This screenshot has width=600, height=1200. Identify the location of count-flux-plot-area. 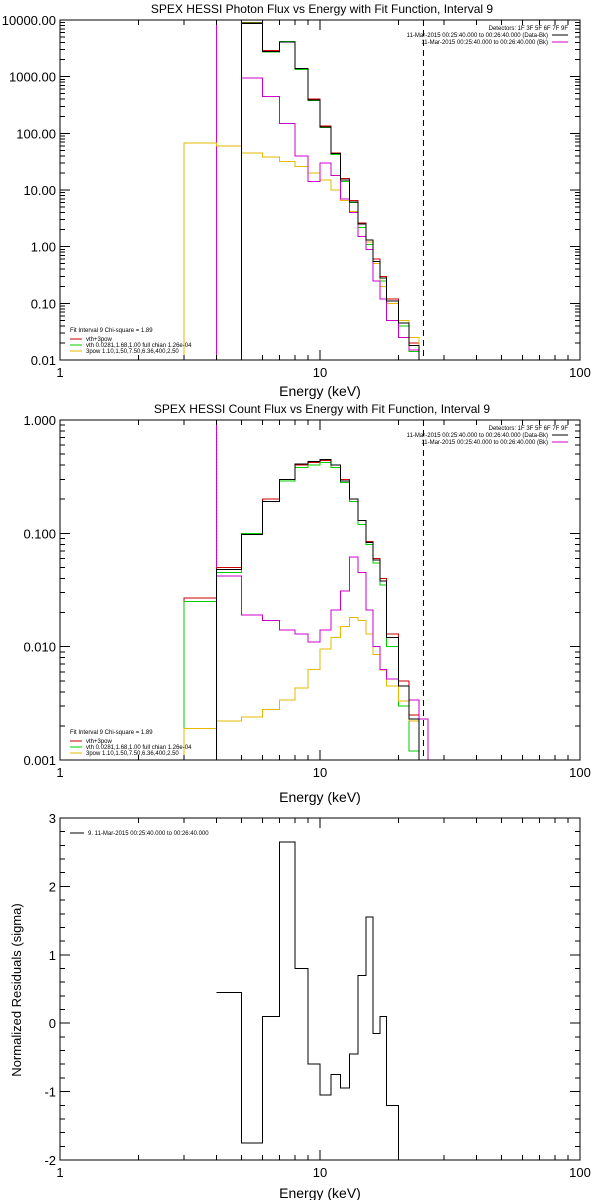
(306, 590).